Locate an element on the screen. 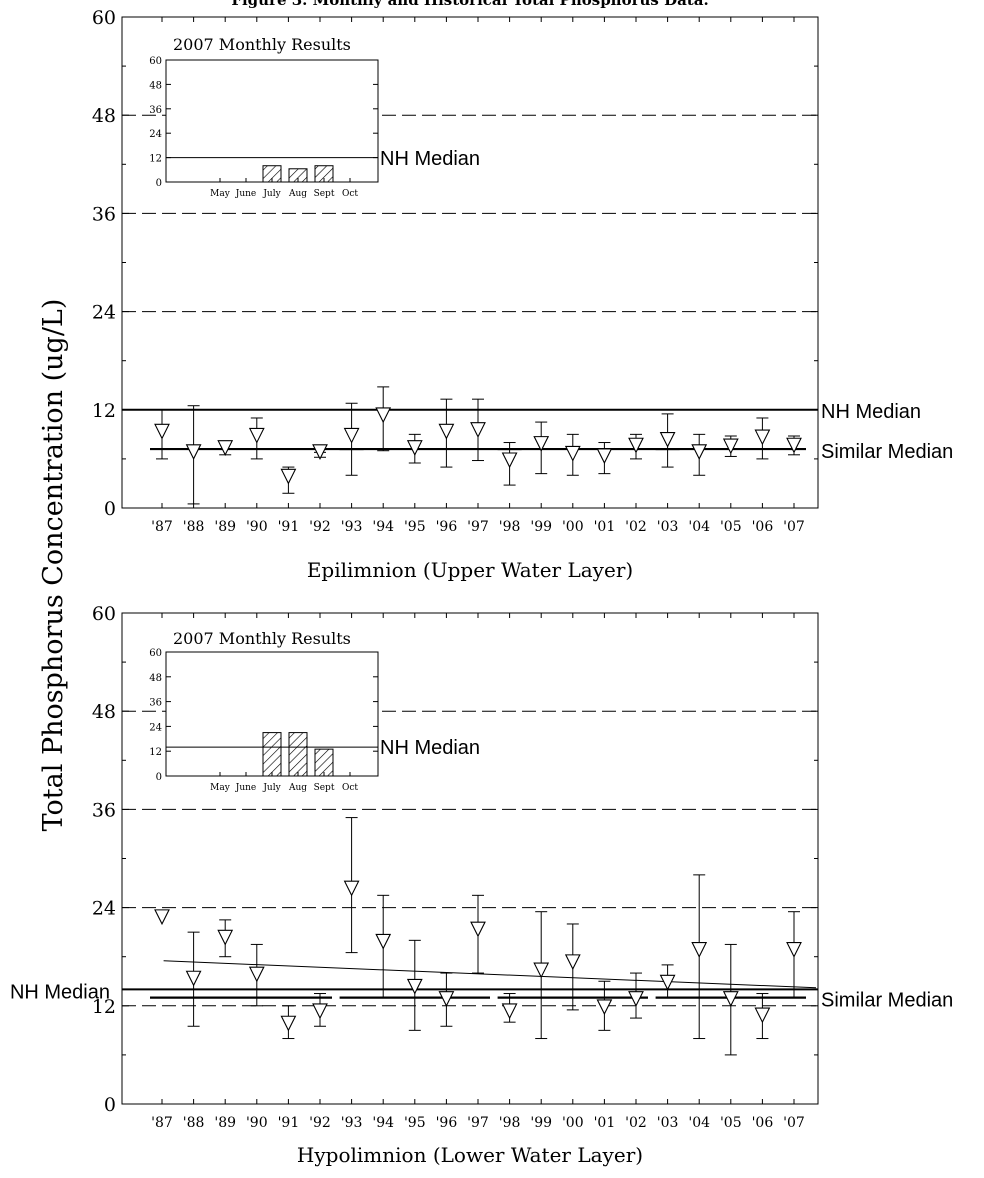  y-tick-label: 48 is located at coordinates (104, 712).